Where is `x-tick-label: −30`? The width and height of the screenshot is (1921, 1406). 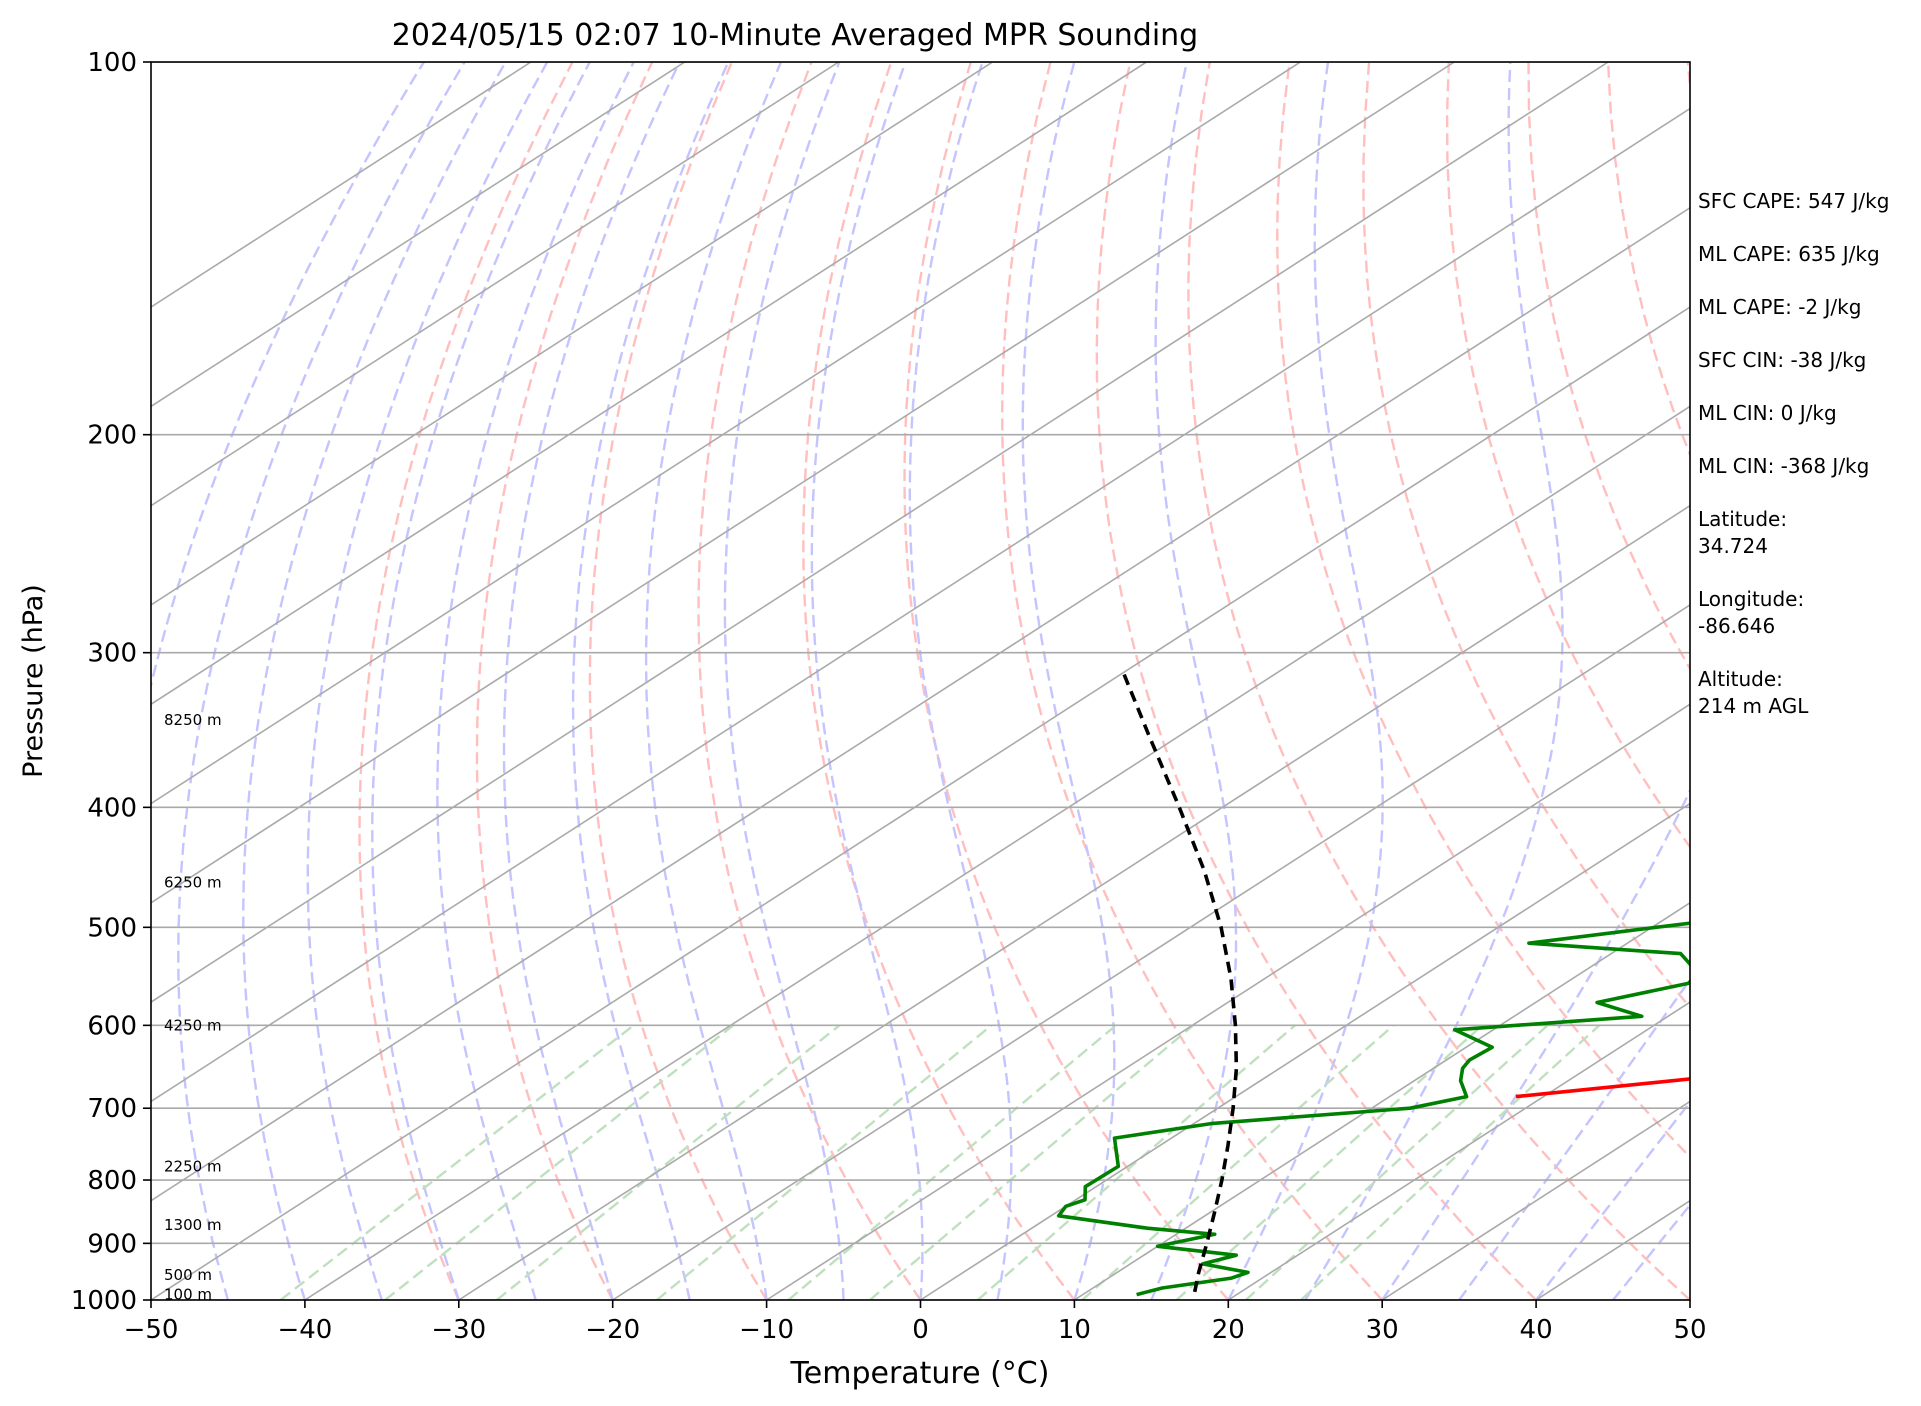 x-tick-label: −30 is located at coordinates (458, 1330).